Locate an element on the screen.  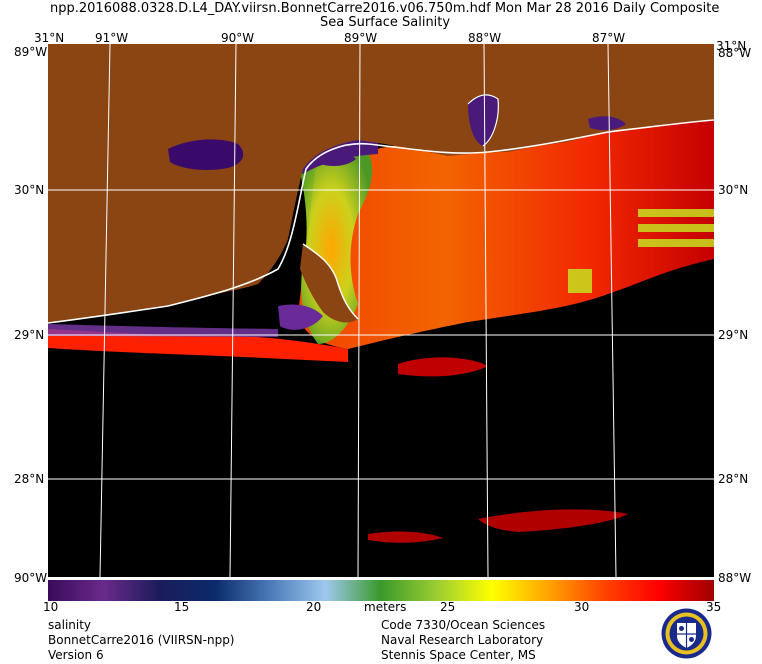
coastal-strip-inner is located at coordinates (163, 330).